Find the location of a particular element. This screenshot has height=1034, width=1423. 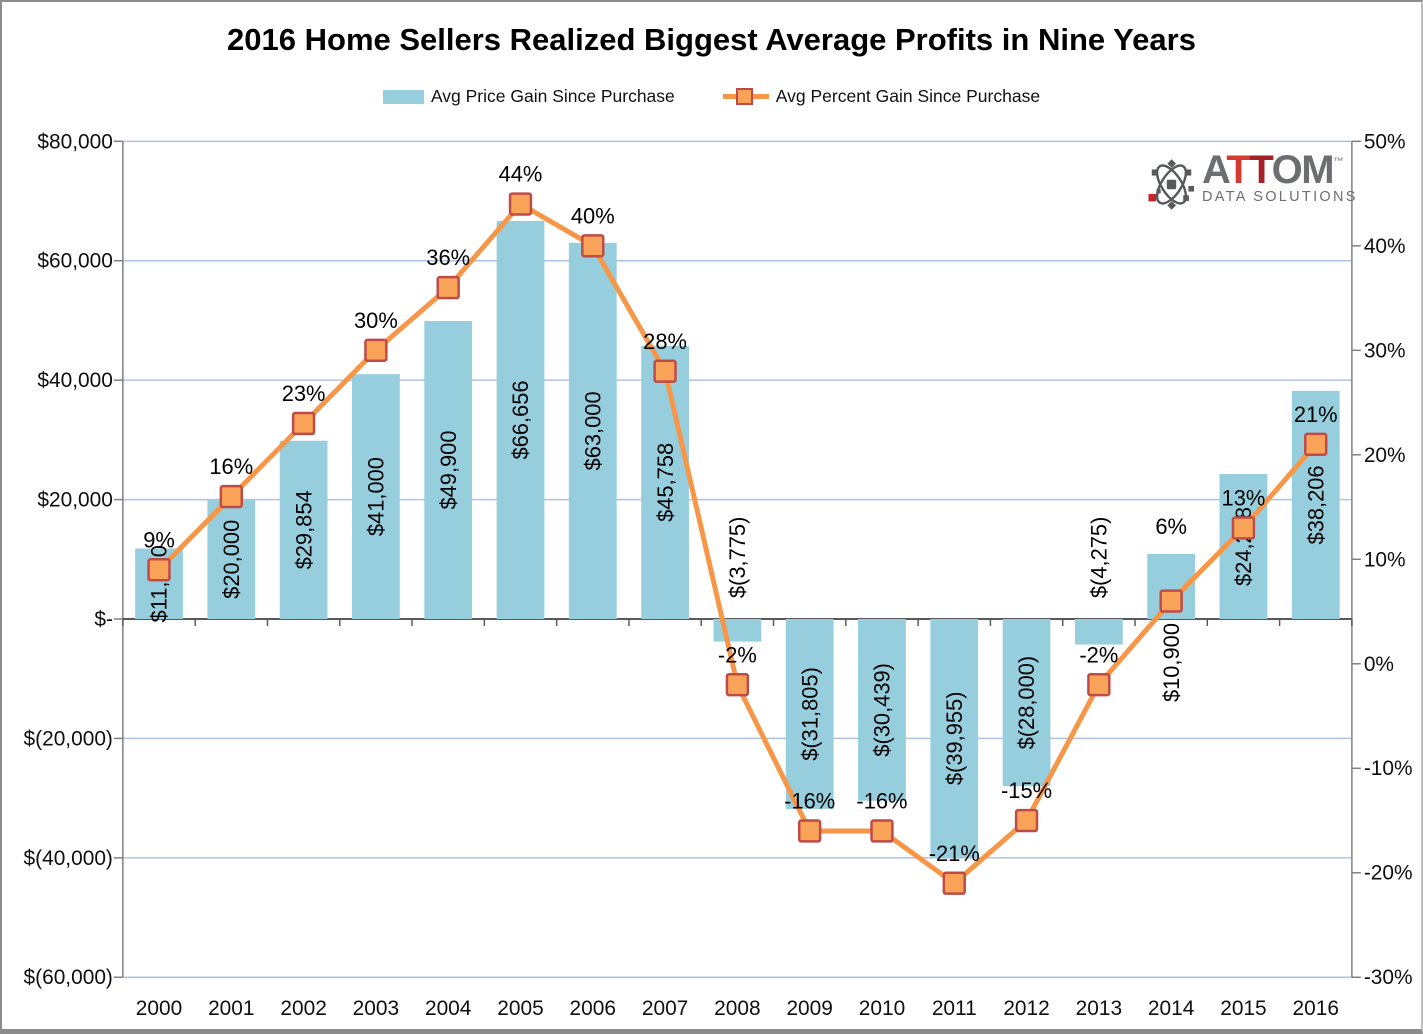

year-label-2015: 2015 is located at coordinates (1243, 1008).